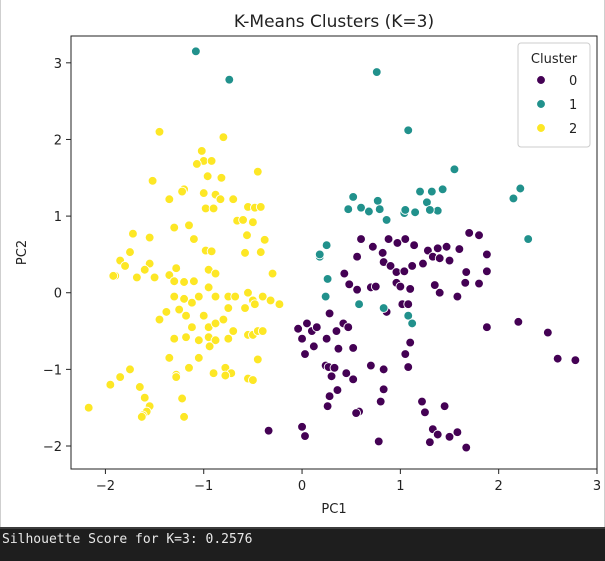 This screenshot has width=605, height=561. I want to click on x-tick-label: −1, so click(203, 486).